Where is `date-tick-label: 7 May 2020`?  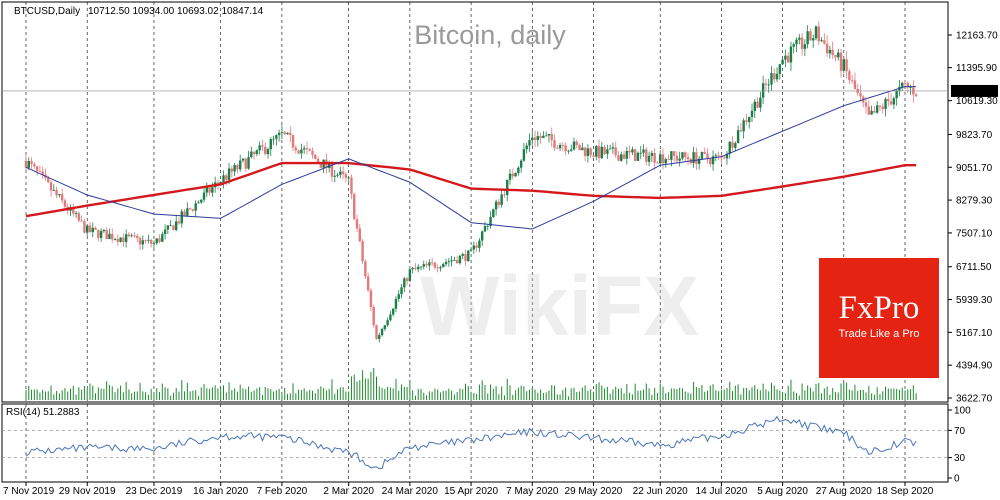
date-tick-label: 7 May 2020 is located at coordinates (532, 491).